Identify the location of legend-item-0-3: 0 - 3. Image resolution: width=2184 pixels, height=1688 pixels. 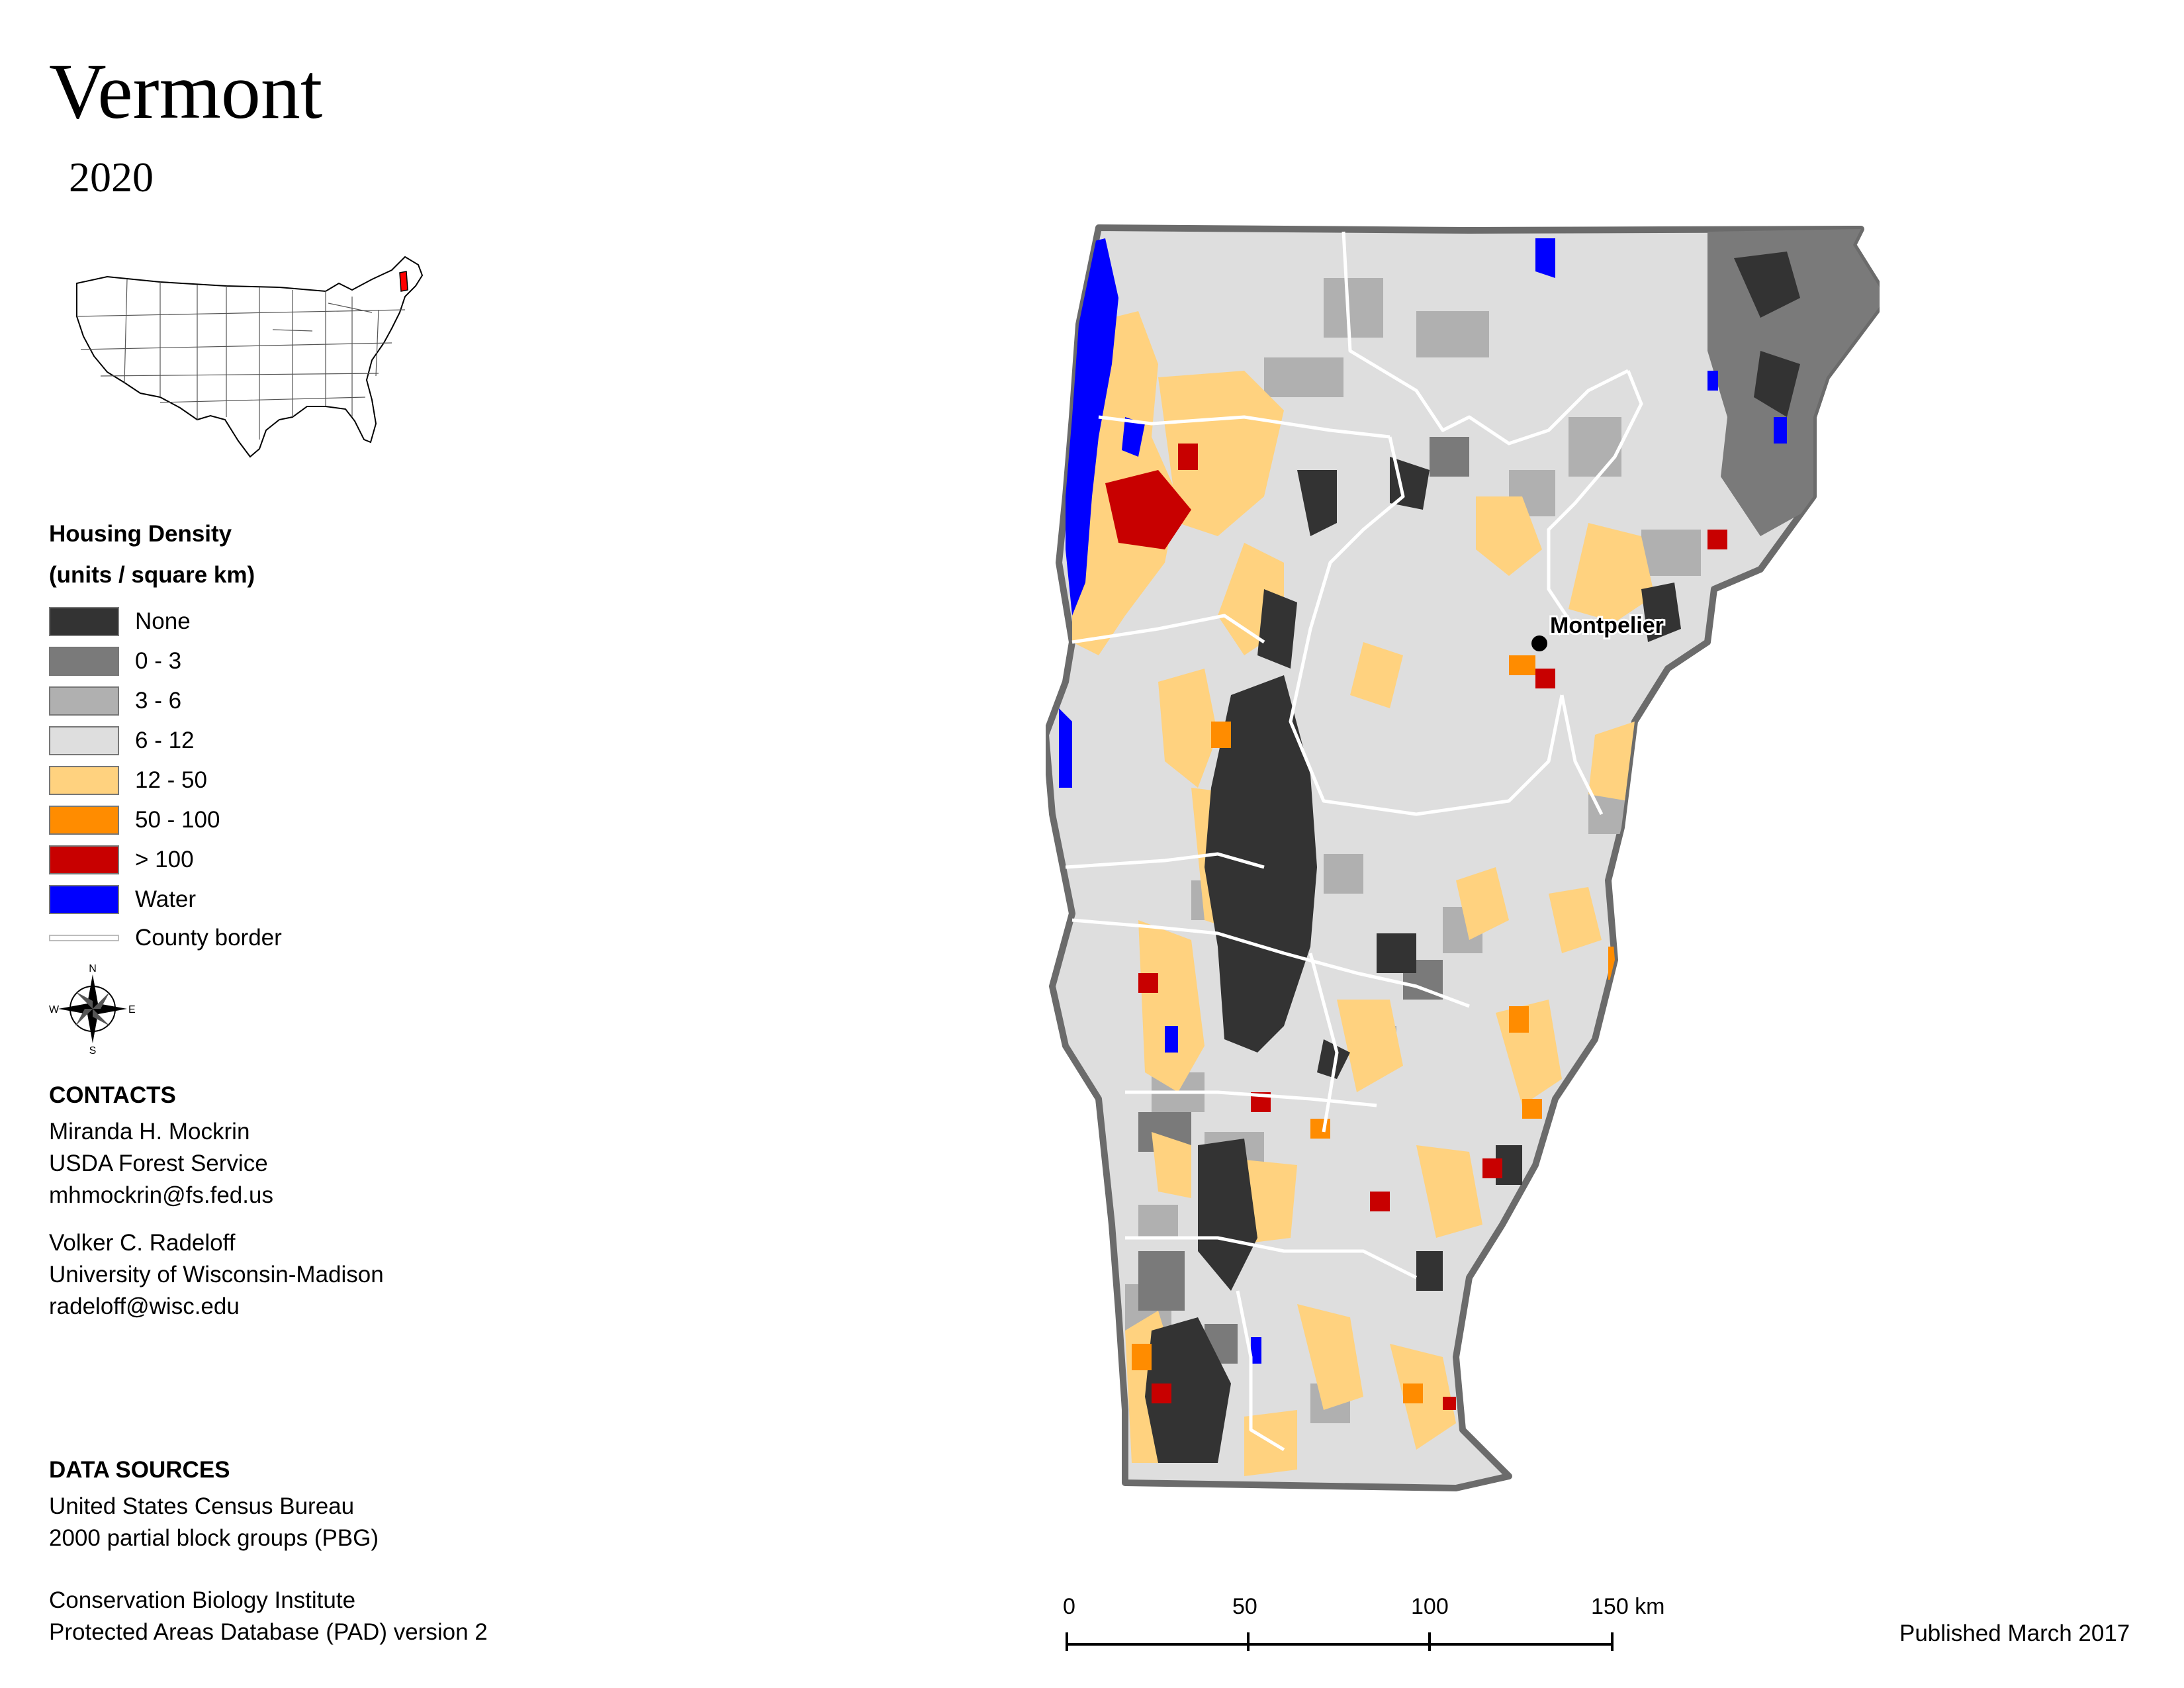
(115, 661).